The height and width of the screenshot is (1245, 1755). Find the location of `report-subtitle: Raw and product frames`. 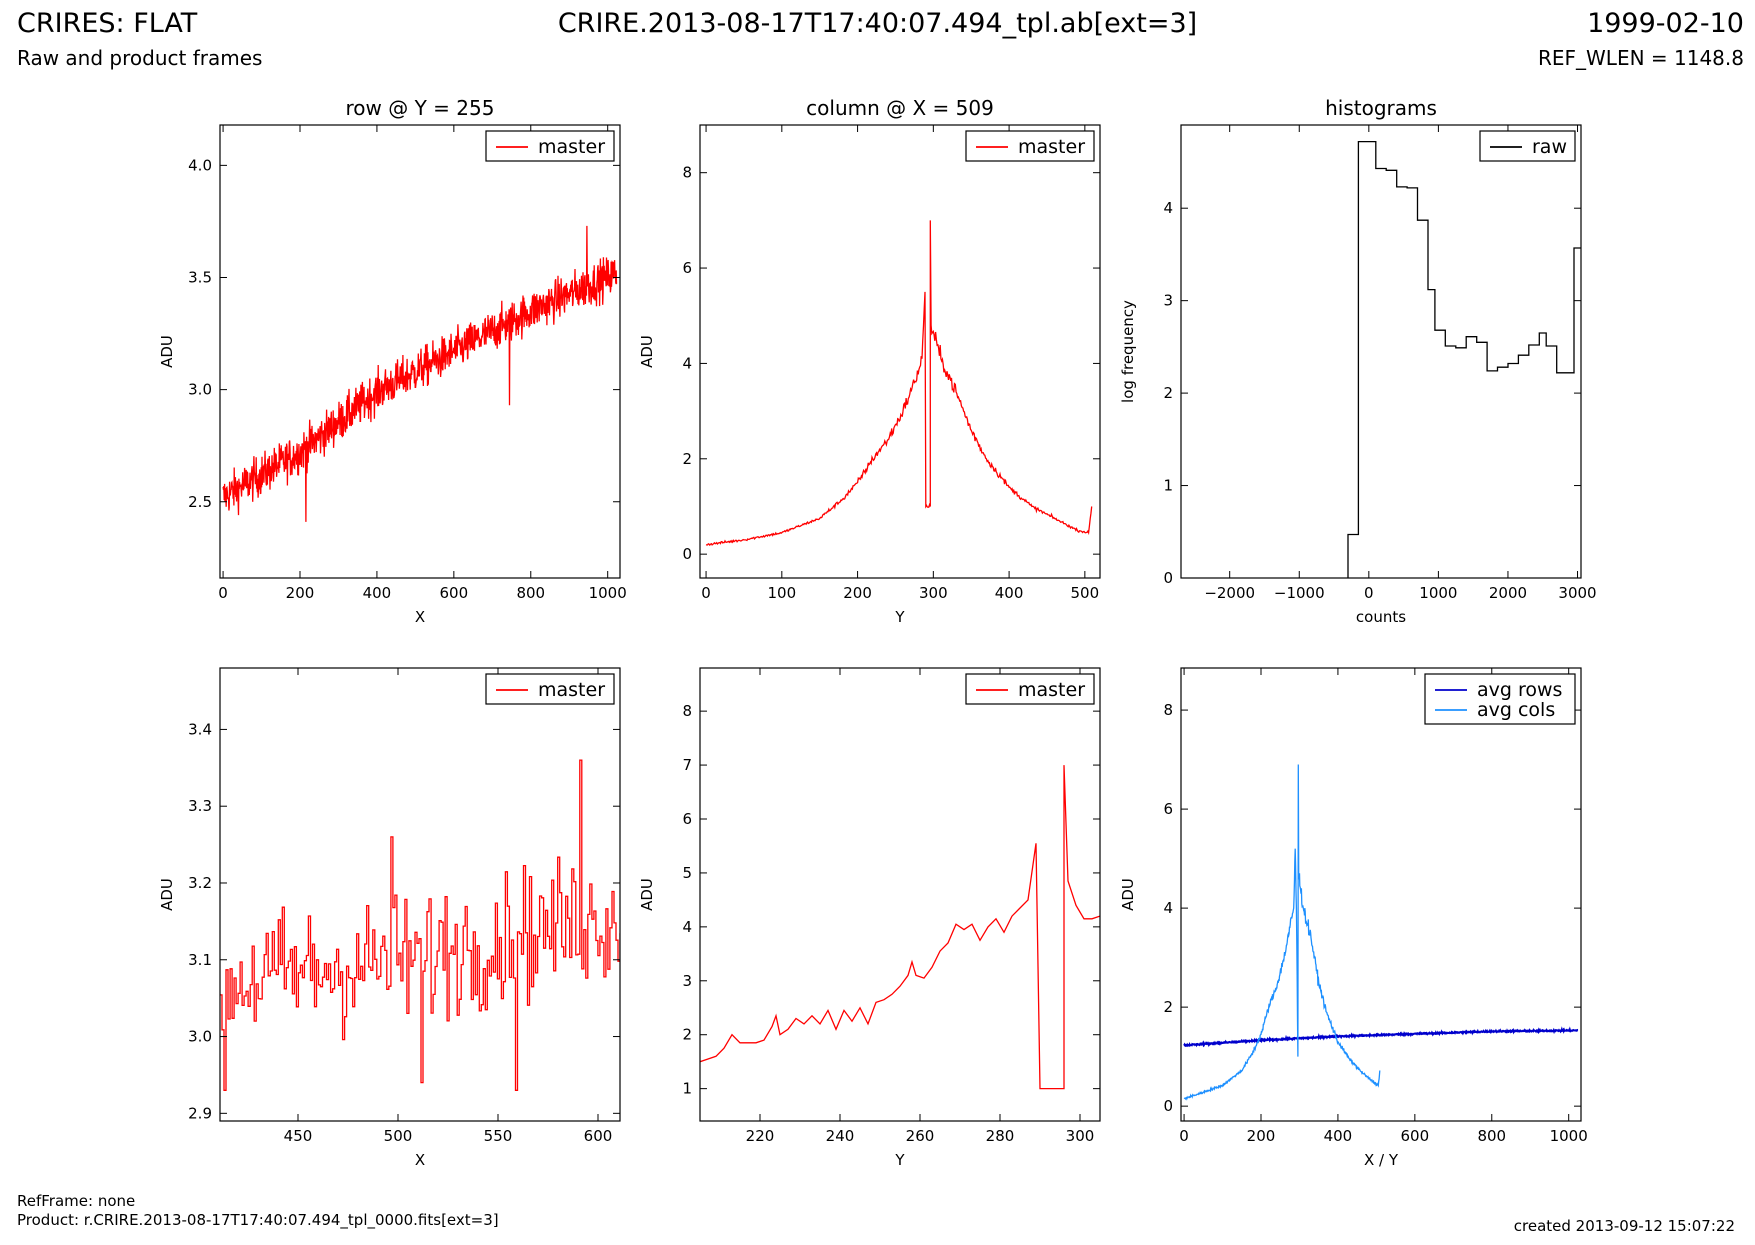

report-subtitle: Raw and product frames is located at coordinates (140, 58).